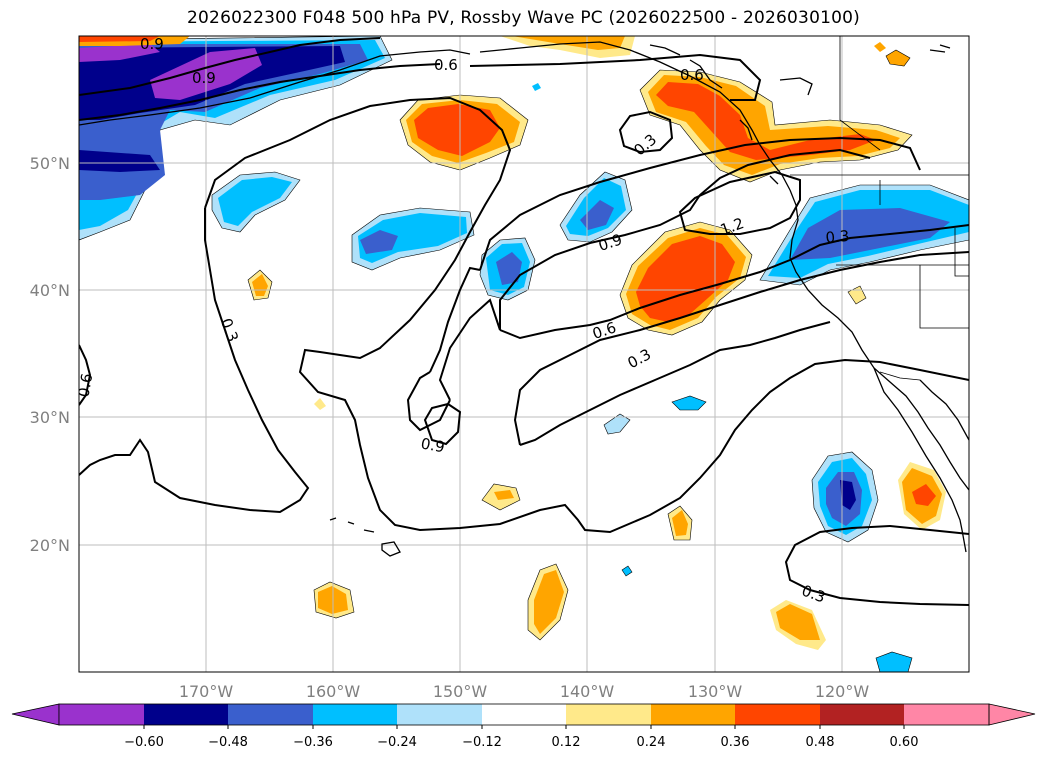  I want to click on coast-alaska-aleutians, so click(275, 87).